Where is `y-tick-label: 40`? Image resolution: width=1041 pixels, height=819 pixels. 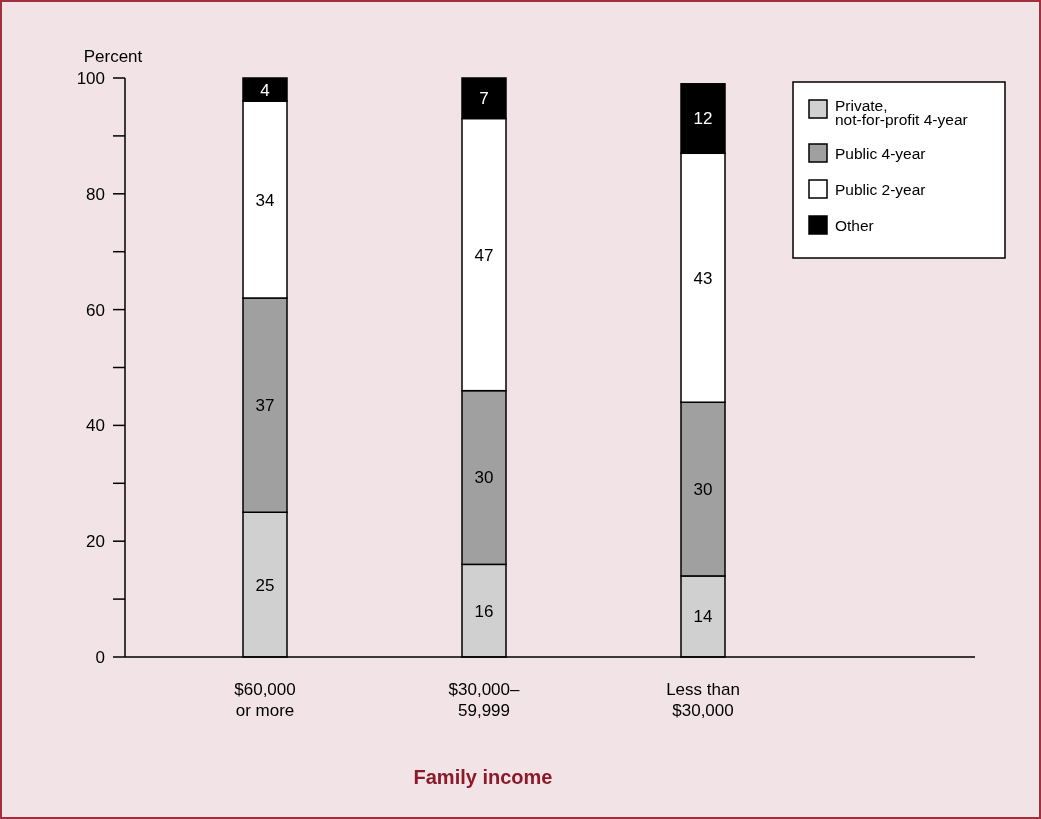 y-tick-label: 40 is located at coordinates (95, 426).